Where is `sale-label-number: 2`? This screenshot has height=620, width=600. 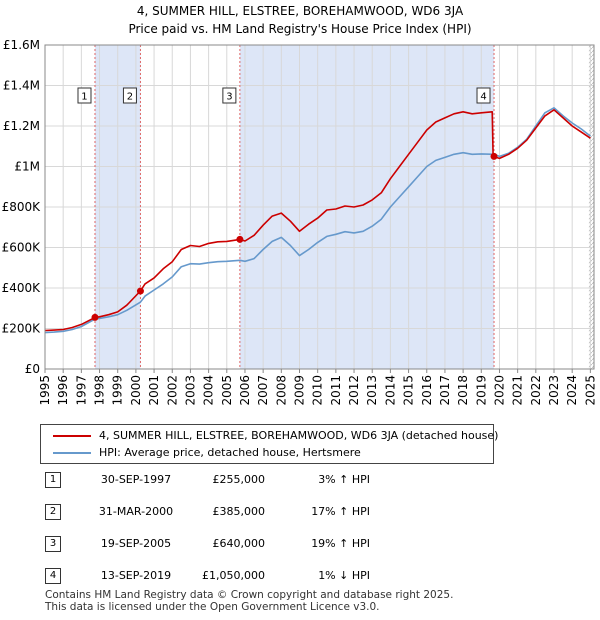
sale-label-number: 2 is located at coordinates (130, 97).